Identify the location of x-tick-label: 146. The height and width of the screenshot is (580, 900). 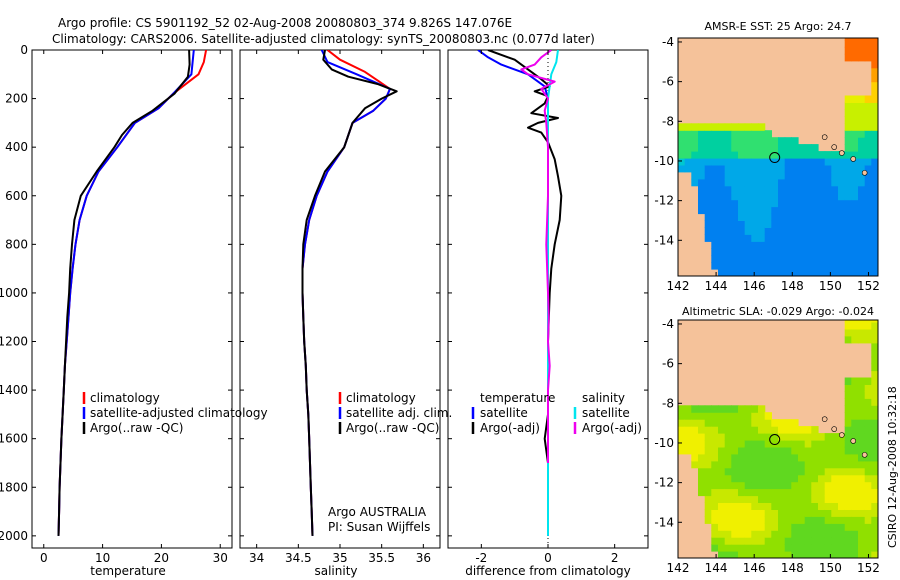
(754, 568).